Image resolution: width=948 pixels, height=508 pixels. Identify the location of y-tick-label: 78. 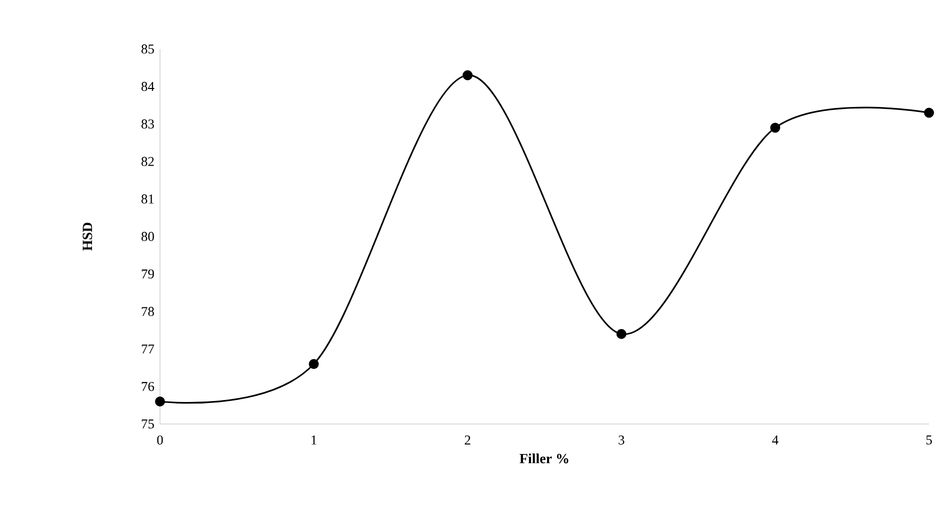
(148, 311).